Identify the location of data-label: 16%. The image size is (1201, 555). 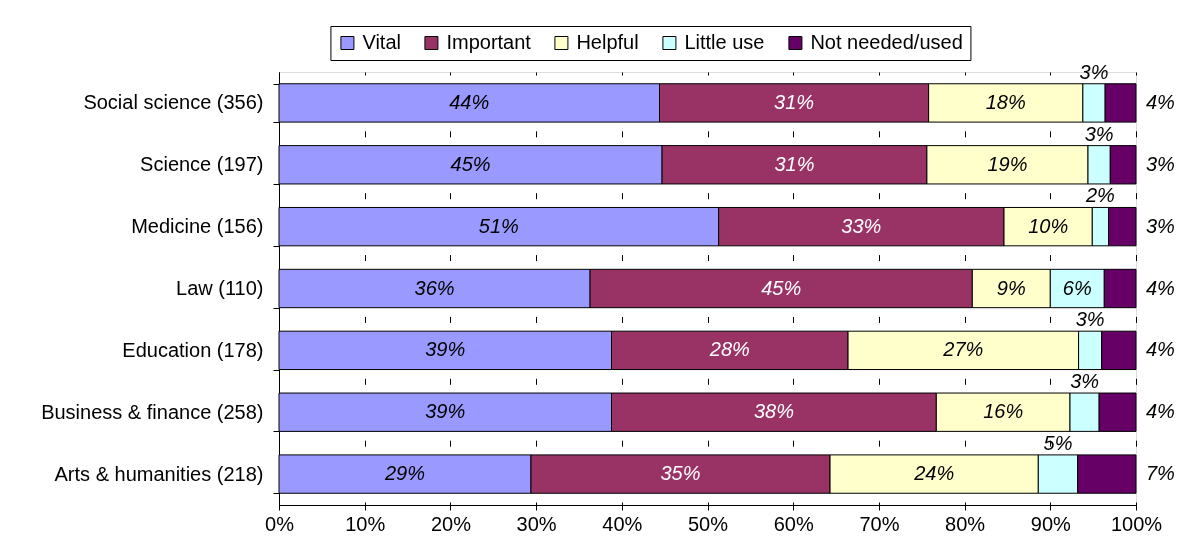
(1003, 411).